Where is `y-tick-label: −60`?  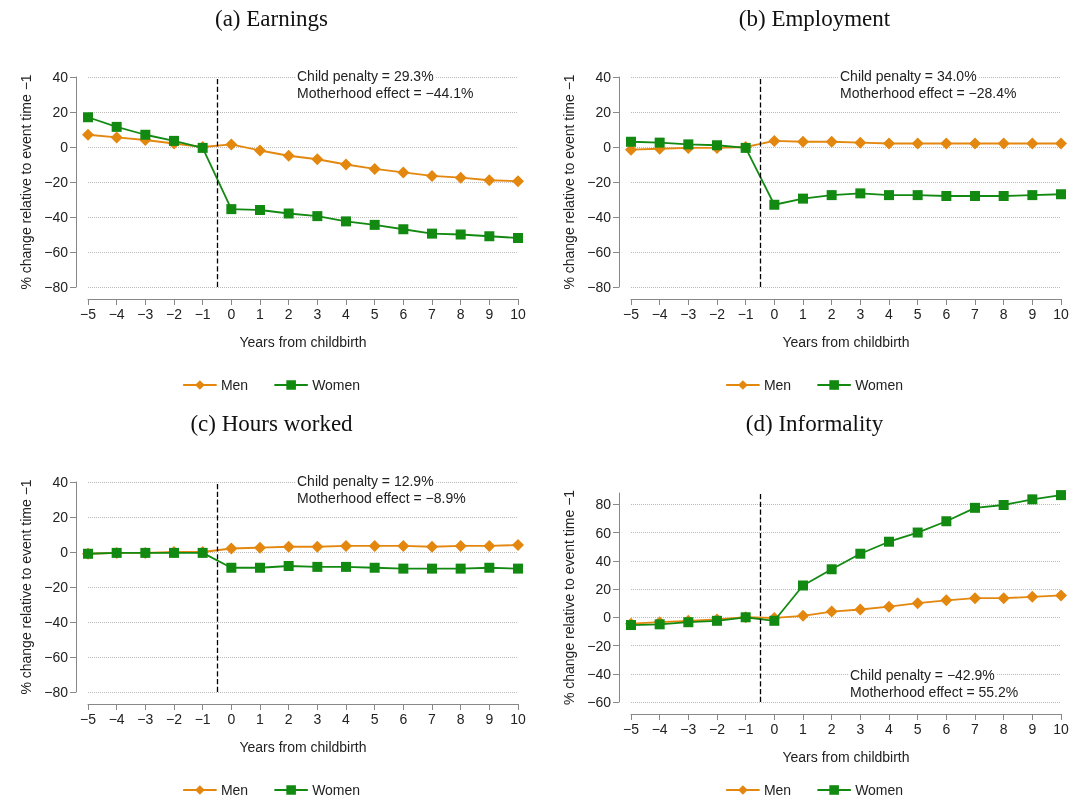
y-tick-label: −60 is located at coordinates (56, 657).